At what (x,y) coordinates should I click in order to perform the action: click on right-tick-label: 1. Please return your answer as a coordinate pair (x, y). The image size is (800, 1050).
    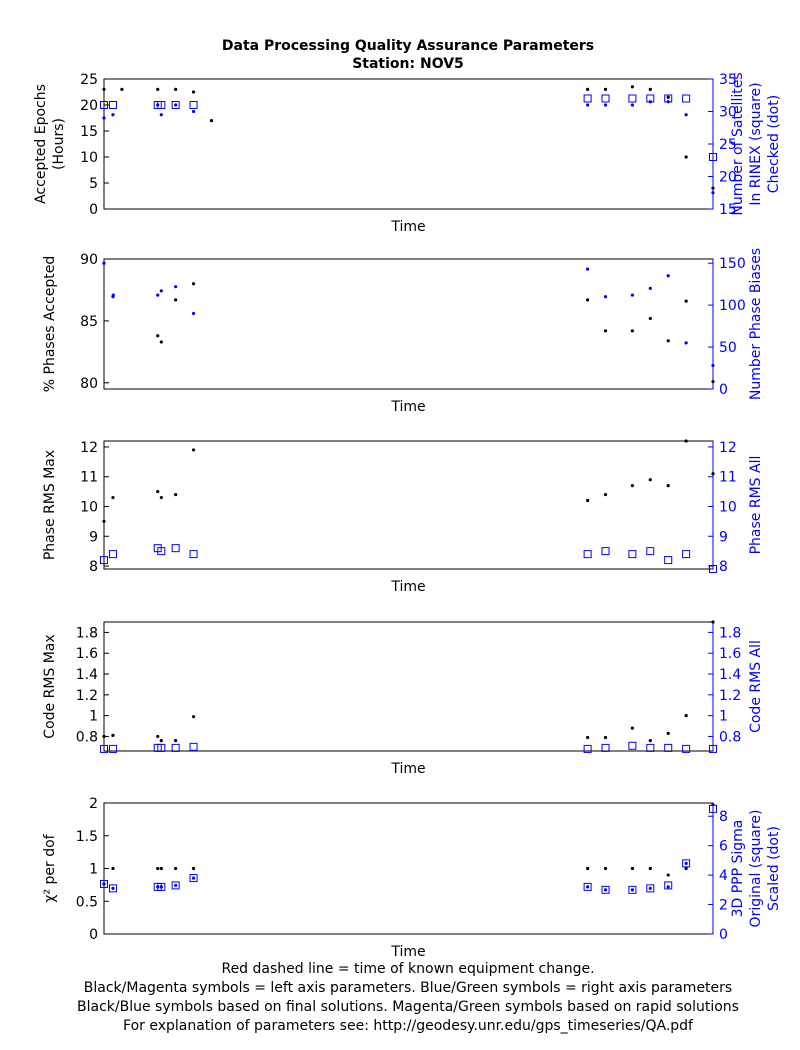
    Looking at the image, I should click on (723, 717).